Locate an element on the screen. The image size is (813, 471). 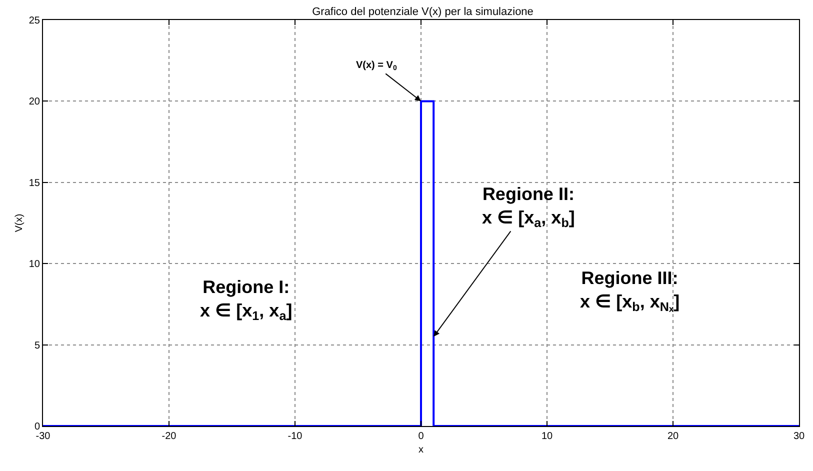
x-tick-label: -30 is located at coordinates (43, 436).